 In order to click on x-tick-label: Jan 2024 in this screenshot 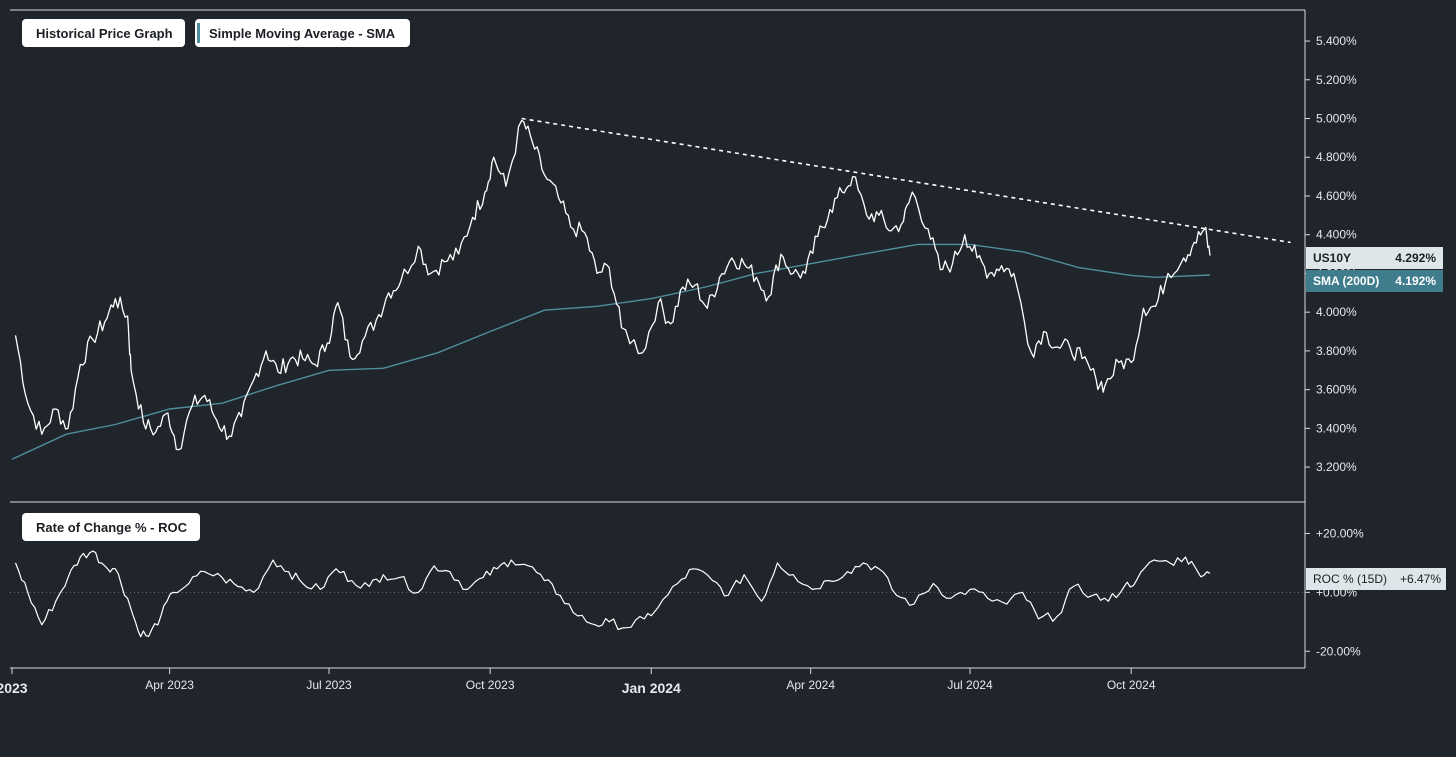, I will do `click(651, 688)`.